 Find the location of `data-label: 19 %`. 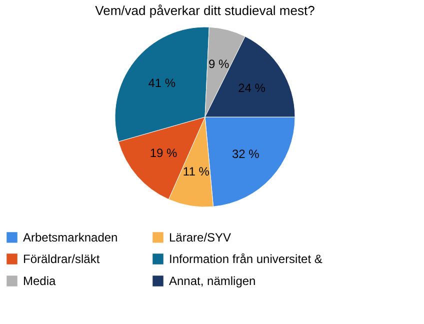

data-label: 19 % is located at coordinates (164, 153).